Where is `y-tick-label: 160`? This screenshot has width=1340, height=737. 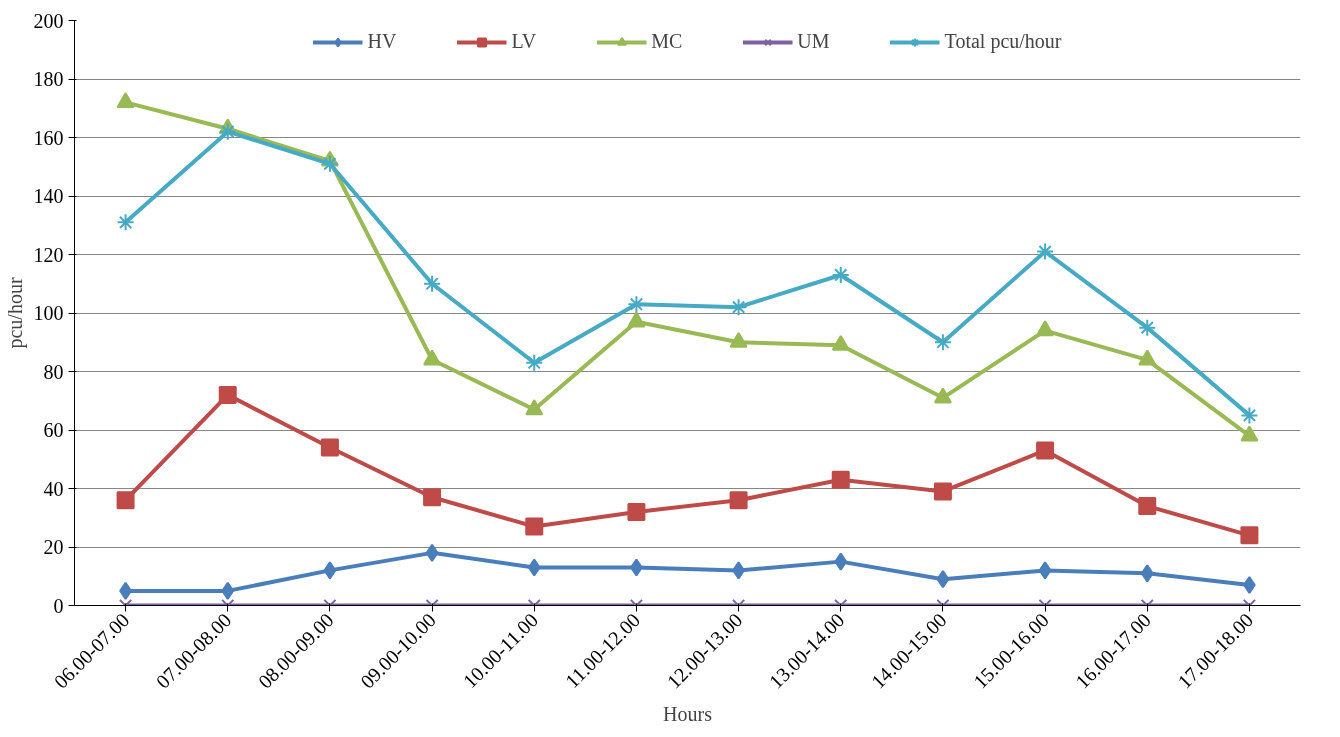
y-tick-label: 160 is located at coordinates (48, 137).